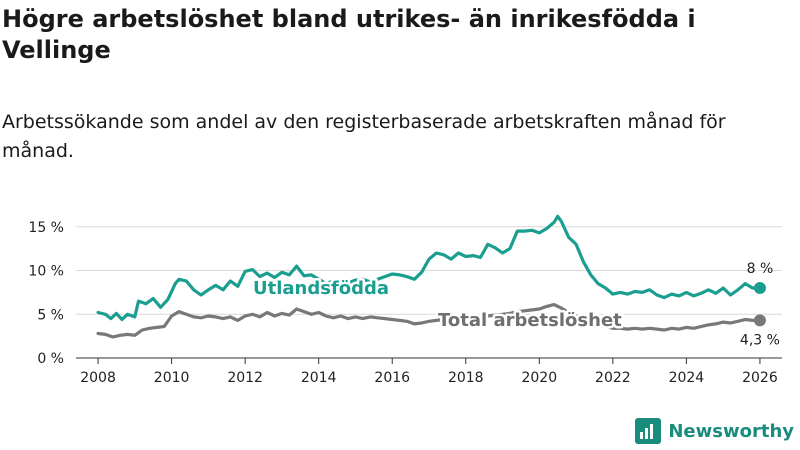 The width and height of the screenshot is (800, 450). I want to click on x-tick-label: 2008, so click(98, 378).